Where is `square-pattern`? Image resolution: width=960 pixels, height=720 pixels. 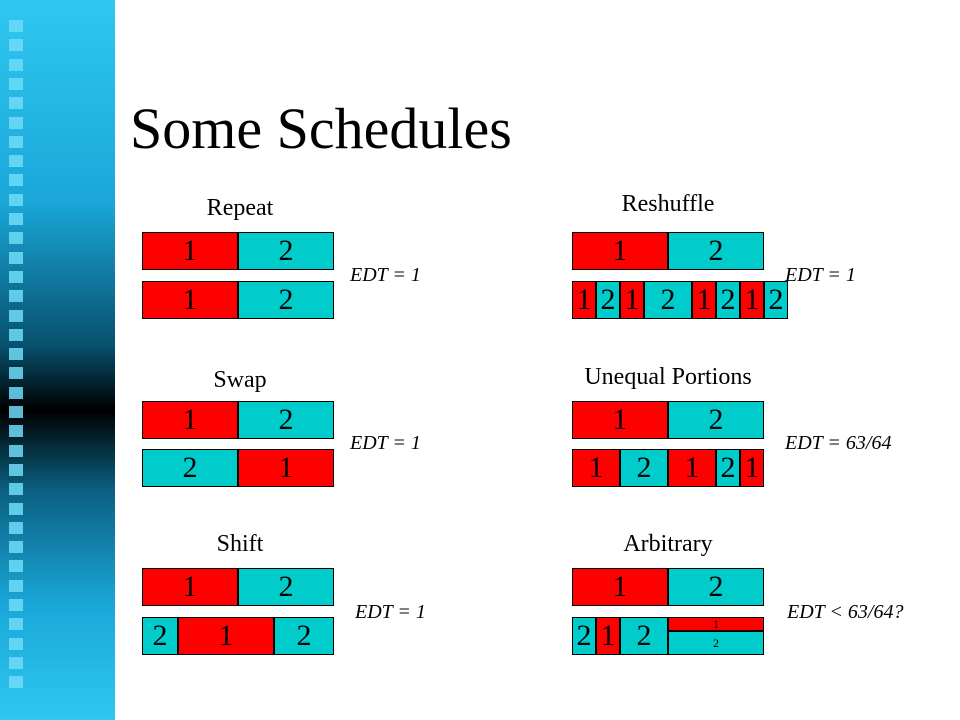
square-pattern is located at coordinates (17, 370).